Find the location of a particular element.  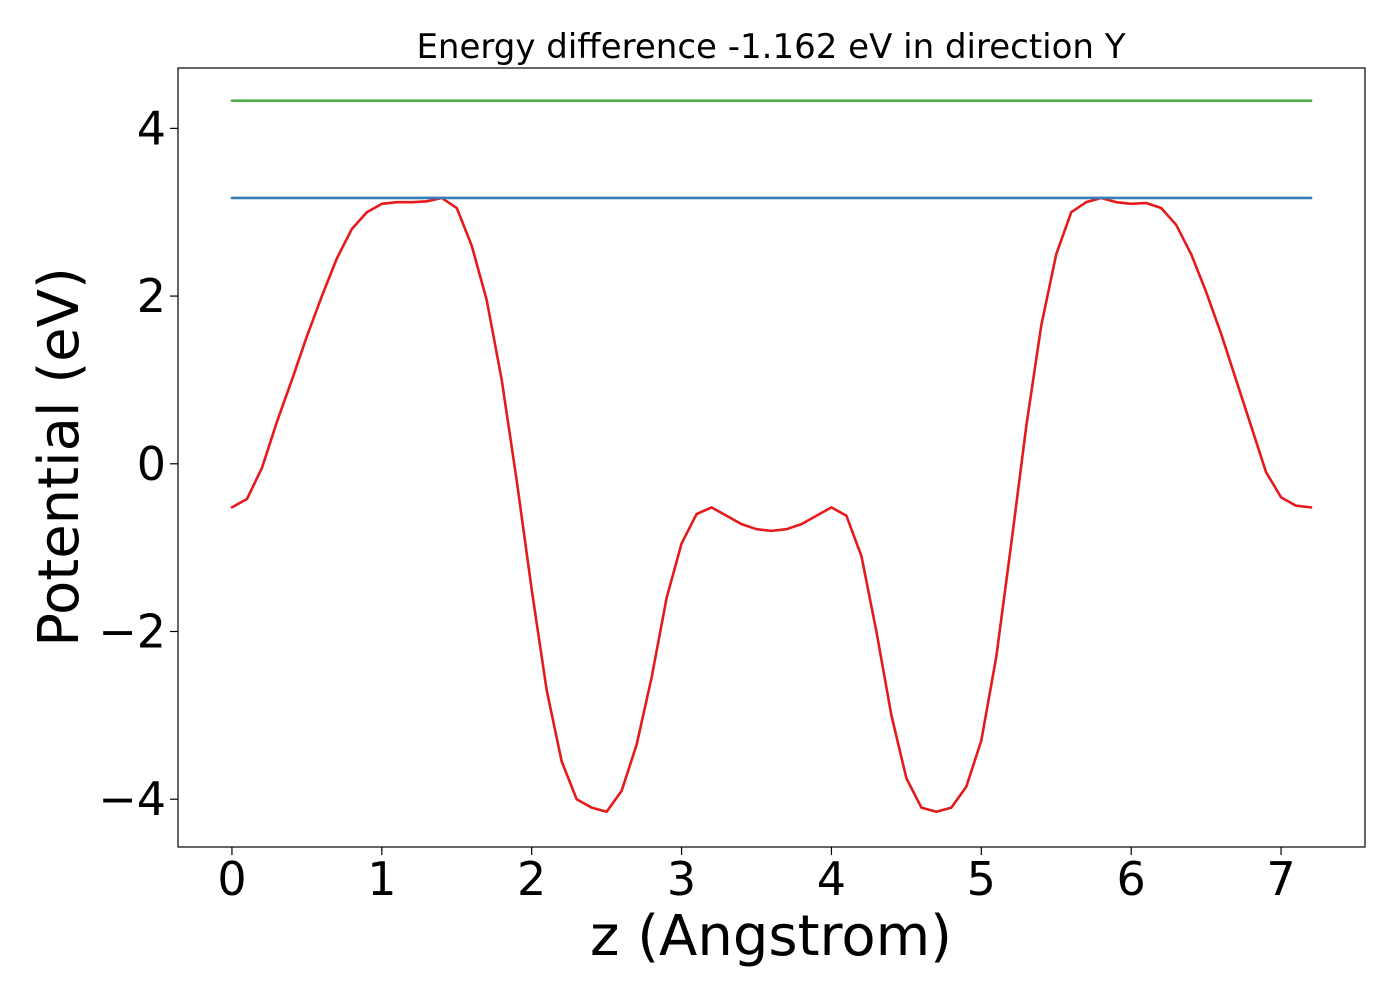

y-tick-label: 2 is located at coordinates (151, 296).